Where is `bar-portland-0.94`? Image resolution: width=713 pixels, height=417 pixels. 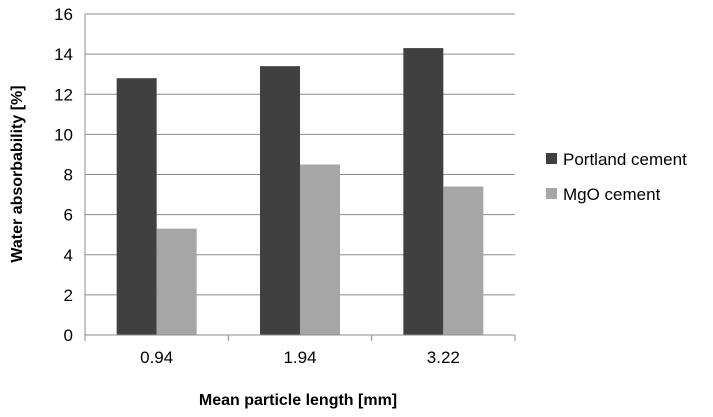
bar-portland-0.94 is located at coordinates (136, 206).